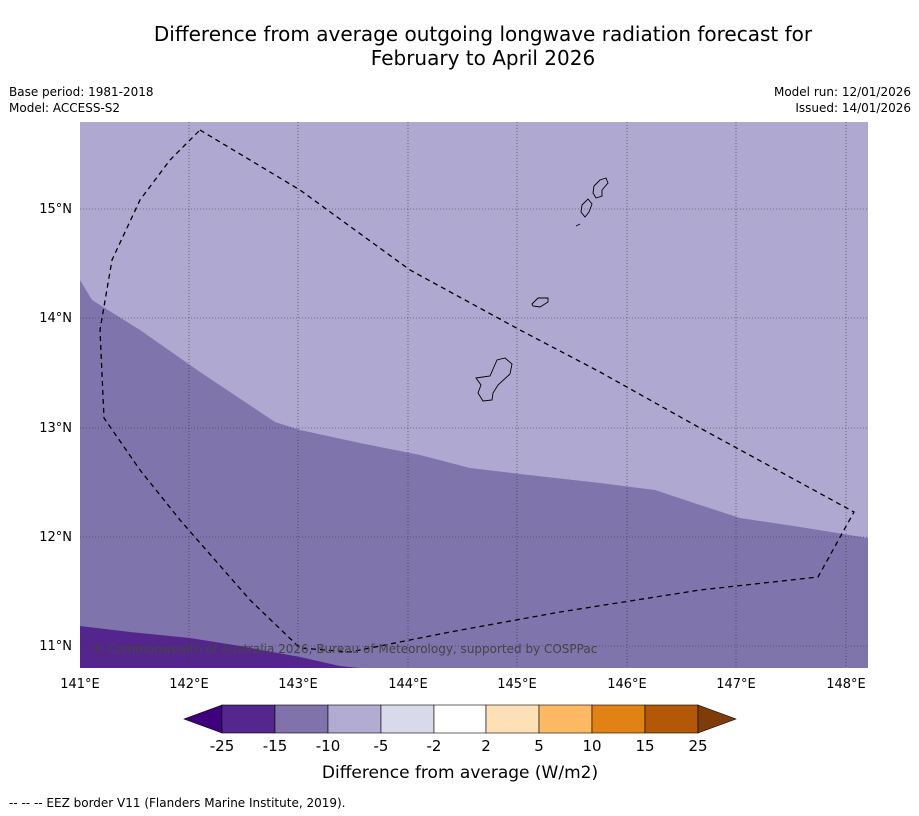 This screenshot has width=919, height=816. I want to click on colorbar-tick: -5, so click(381, 746).